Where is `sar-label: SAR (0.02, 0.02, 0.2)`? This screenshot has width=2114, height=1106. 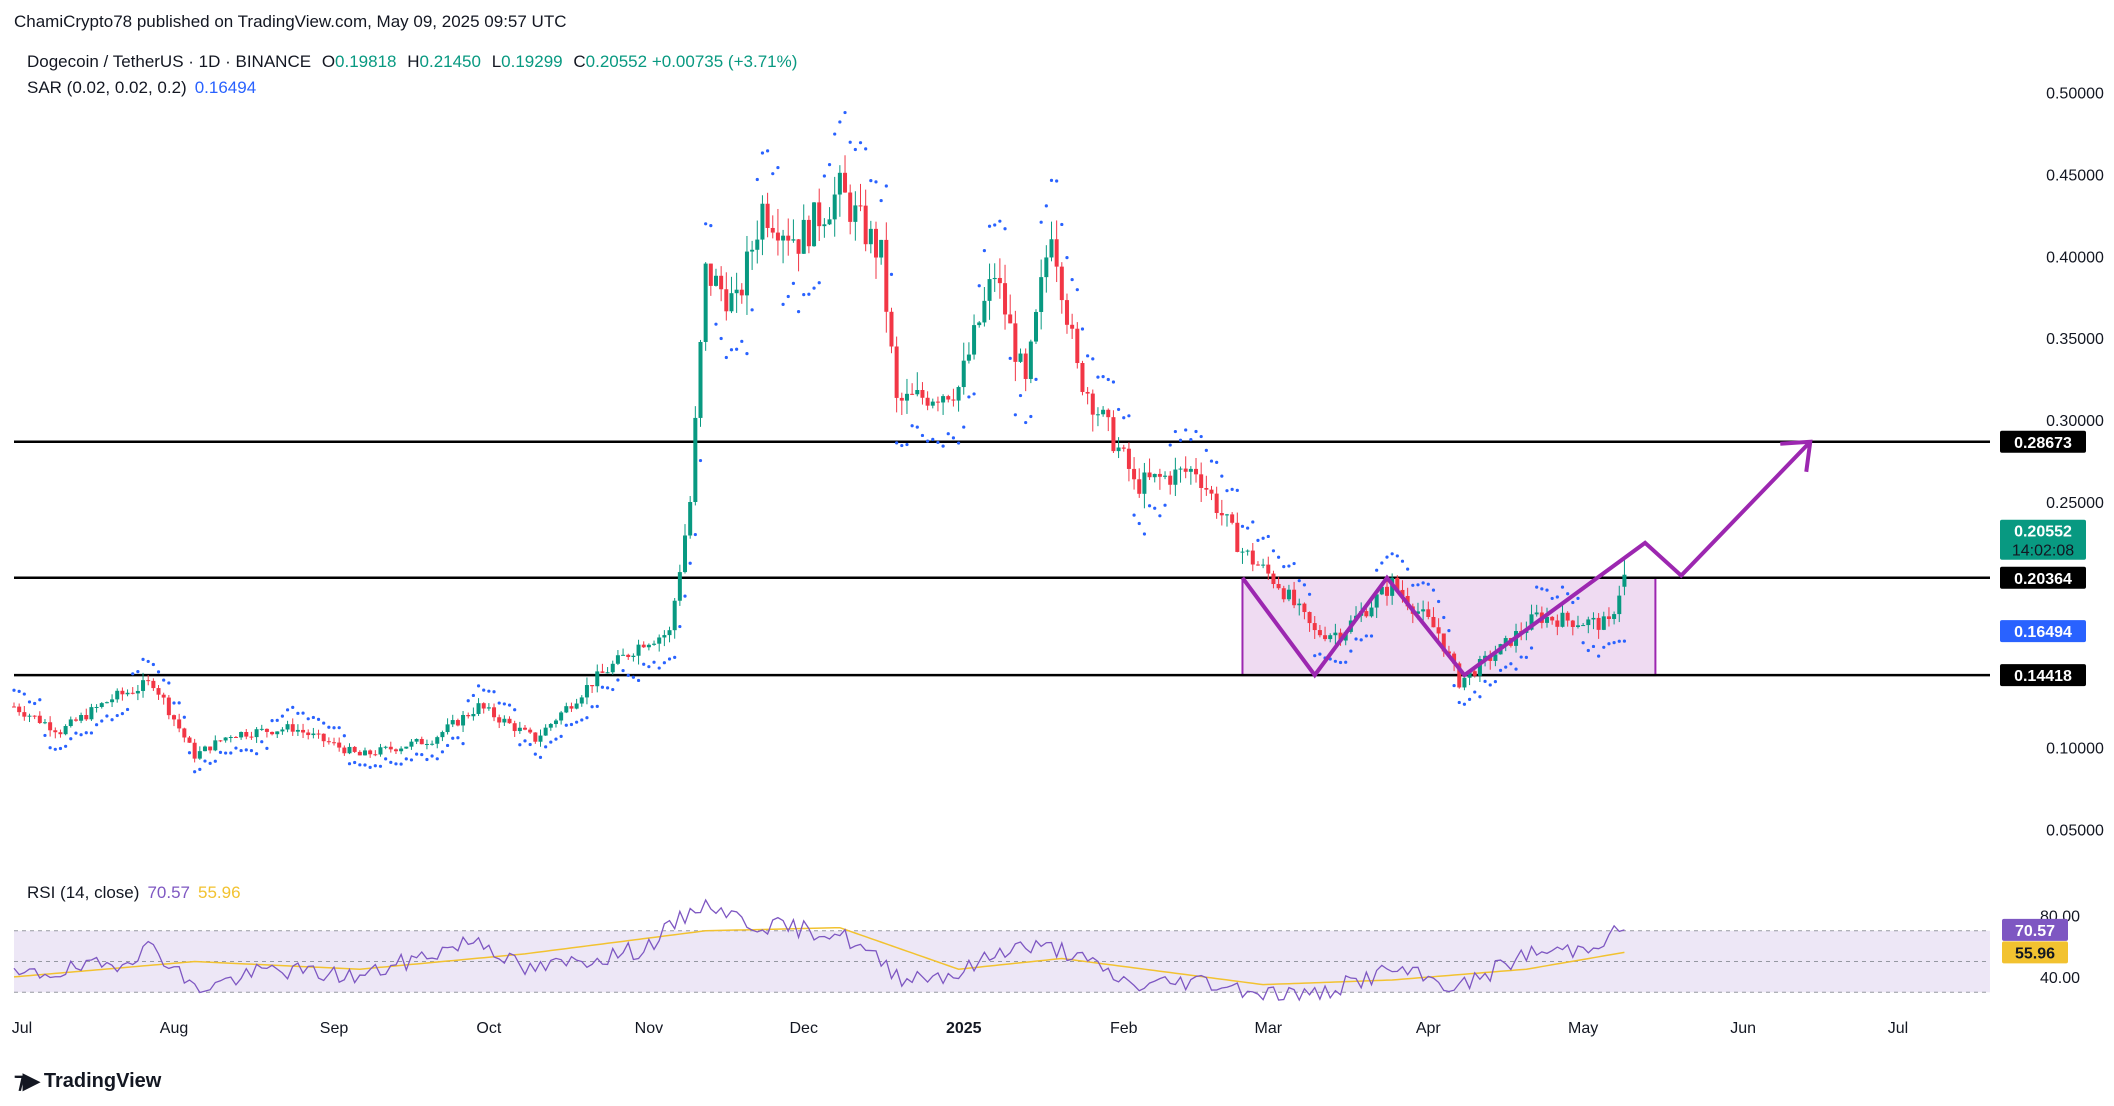
sar-label: SAR (0.02, 0.02, 0.2) is located at coordinates (107, 87).